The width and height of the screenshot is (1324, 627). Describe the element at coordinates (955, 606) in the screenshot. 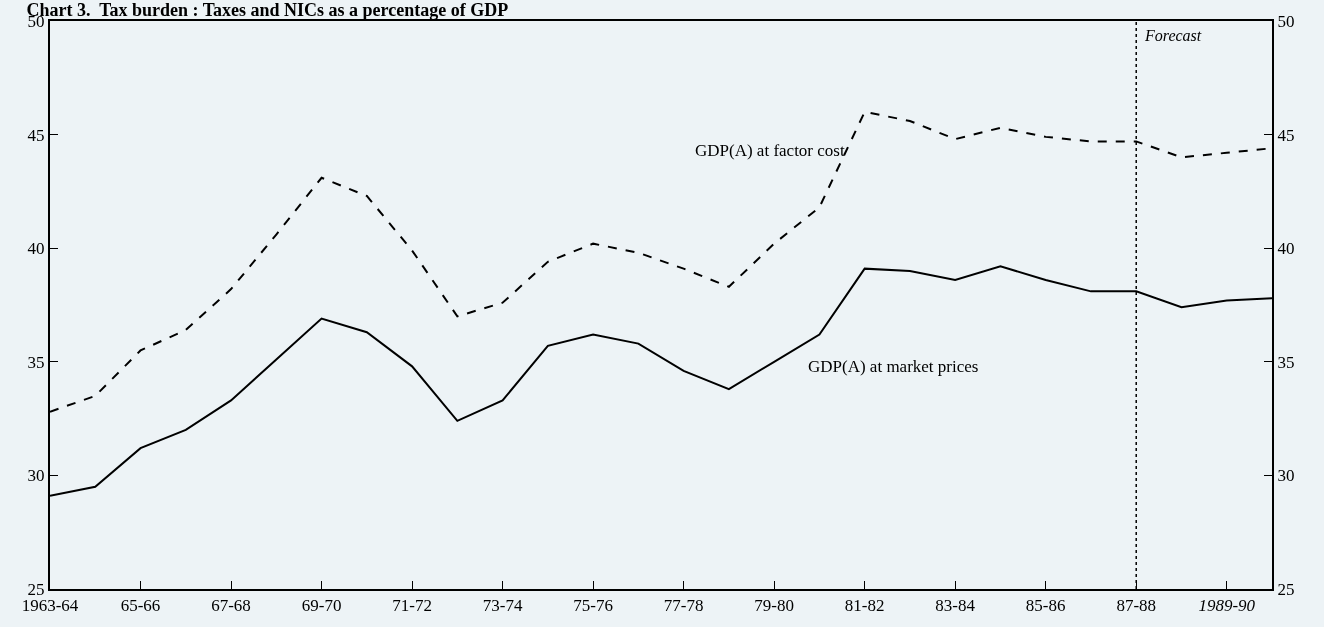

I see `x-tick-label: 83-84` at that location.